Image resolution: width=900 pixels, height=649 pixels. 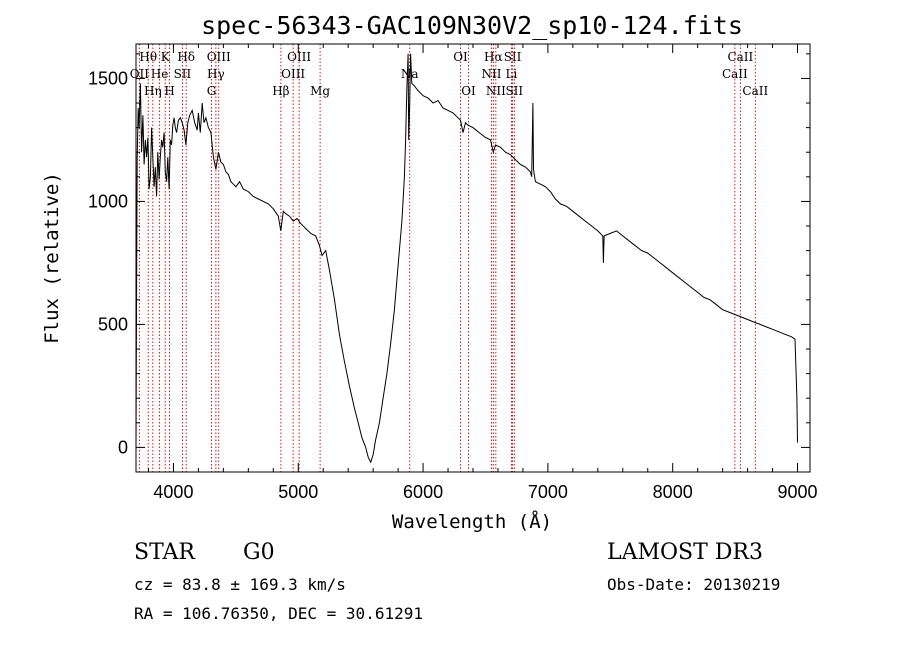 What do you see at coordinates (259, 552) in the screenshot?
I see `spectral-subclass: G0` at bounding box center [259, 552].